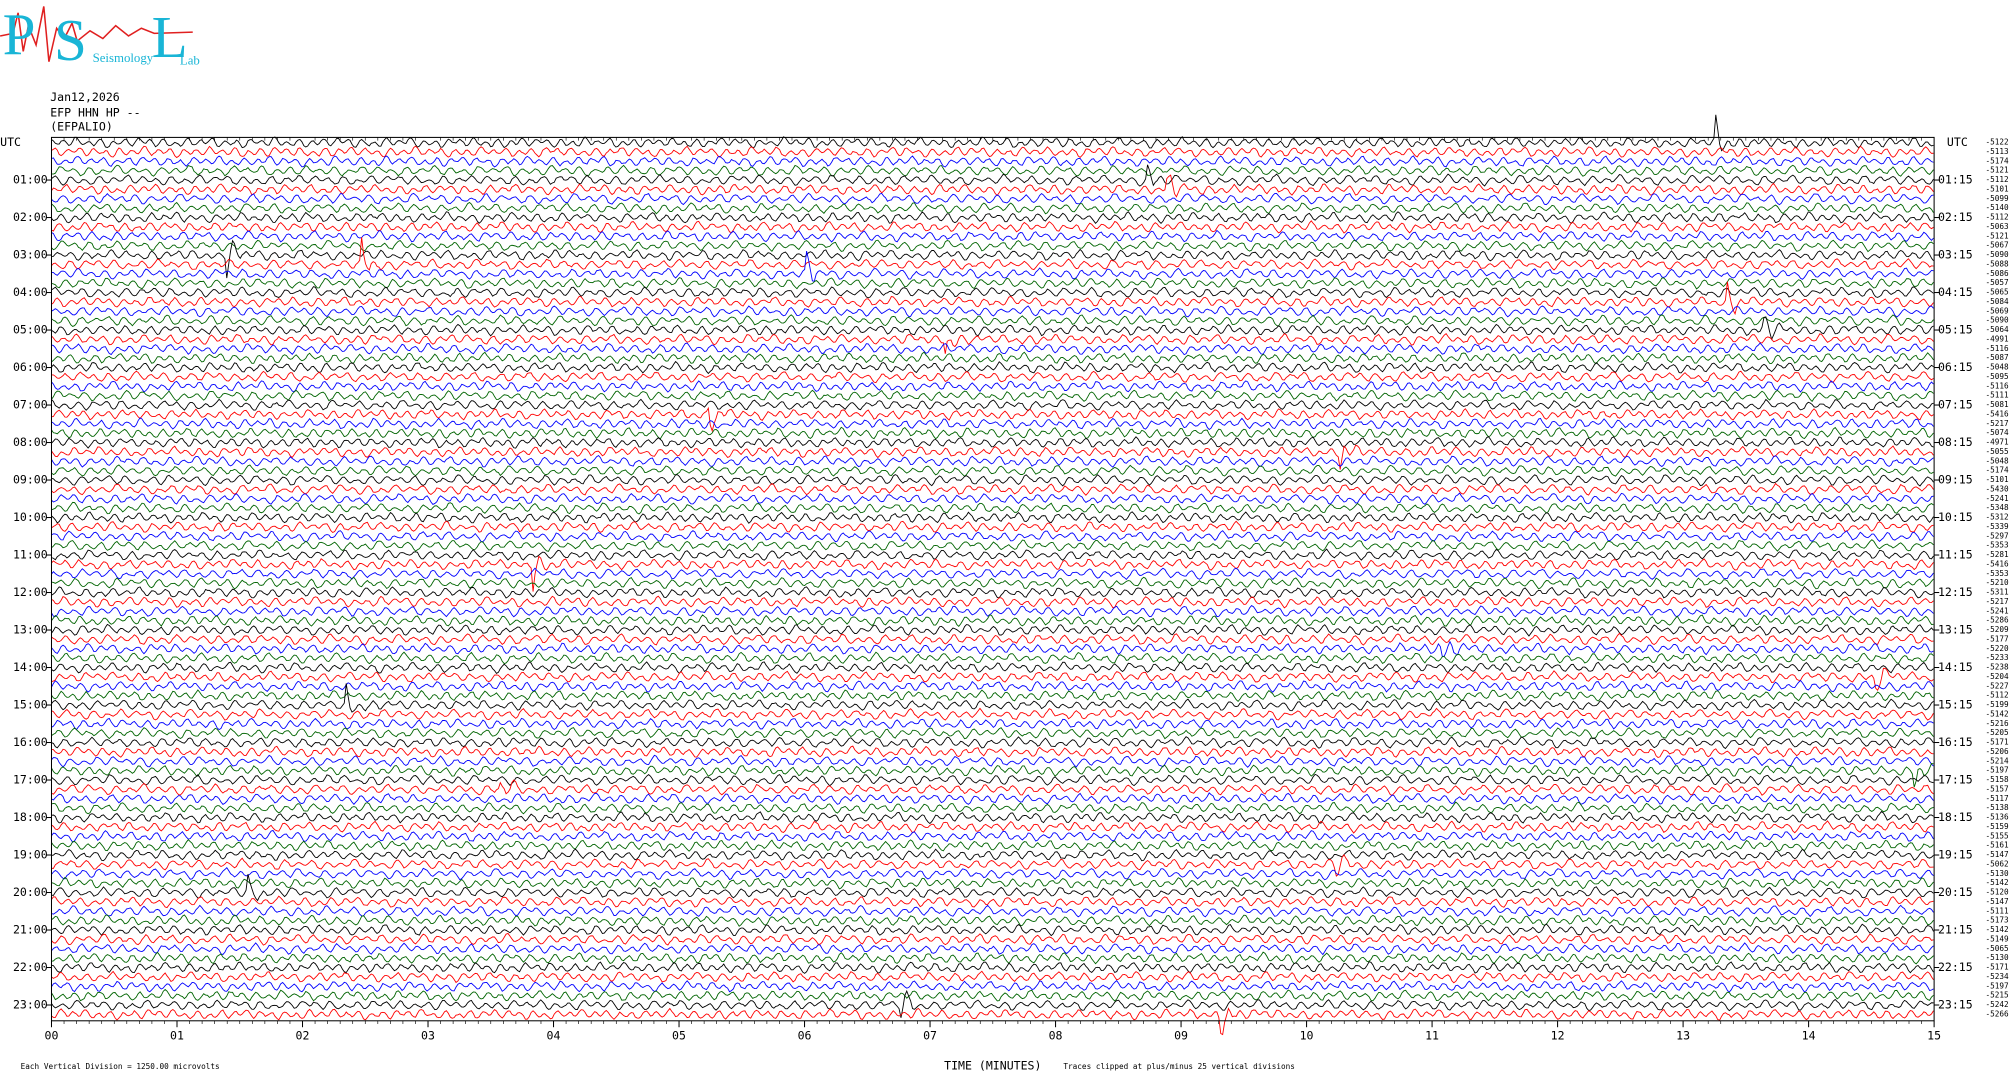  What do you see at coordinates (123, 58) in the screenshot?
I see `logo-word: Seismology` at bounding box center [123, 58].